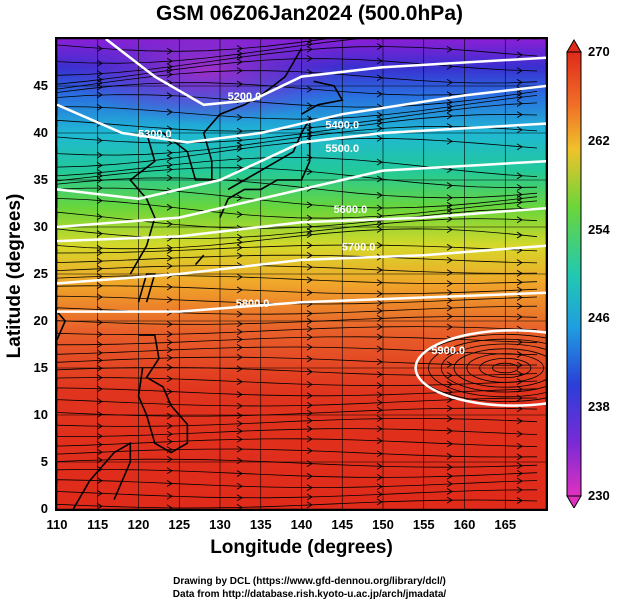 The height and width of the screenshot is (605, 619). What do you see at coordinates (383, 524) in the screenshot?
I see `x-tick-label: 150` at bounding box center [383, 524].